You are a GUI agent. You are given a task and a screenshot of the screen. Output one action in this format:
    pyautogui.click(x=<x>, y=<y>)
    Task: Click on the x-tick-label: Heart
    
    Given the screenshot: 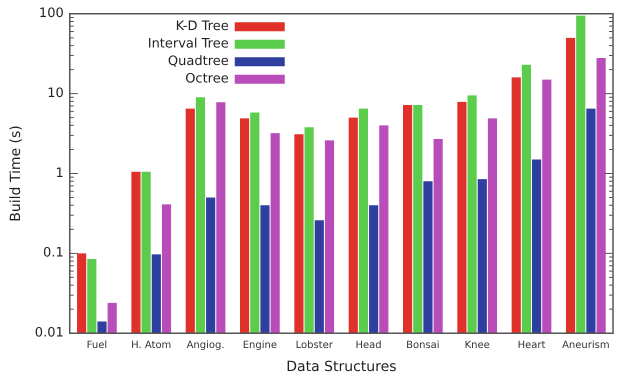 What is the action you would take?
    pyautogui.click(x=532, y=345)
    